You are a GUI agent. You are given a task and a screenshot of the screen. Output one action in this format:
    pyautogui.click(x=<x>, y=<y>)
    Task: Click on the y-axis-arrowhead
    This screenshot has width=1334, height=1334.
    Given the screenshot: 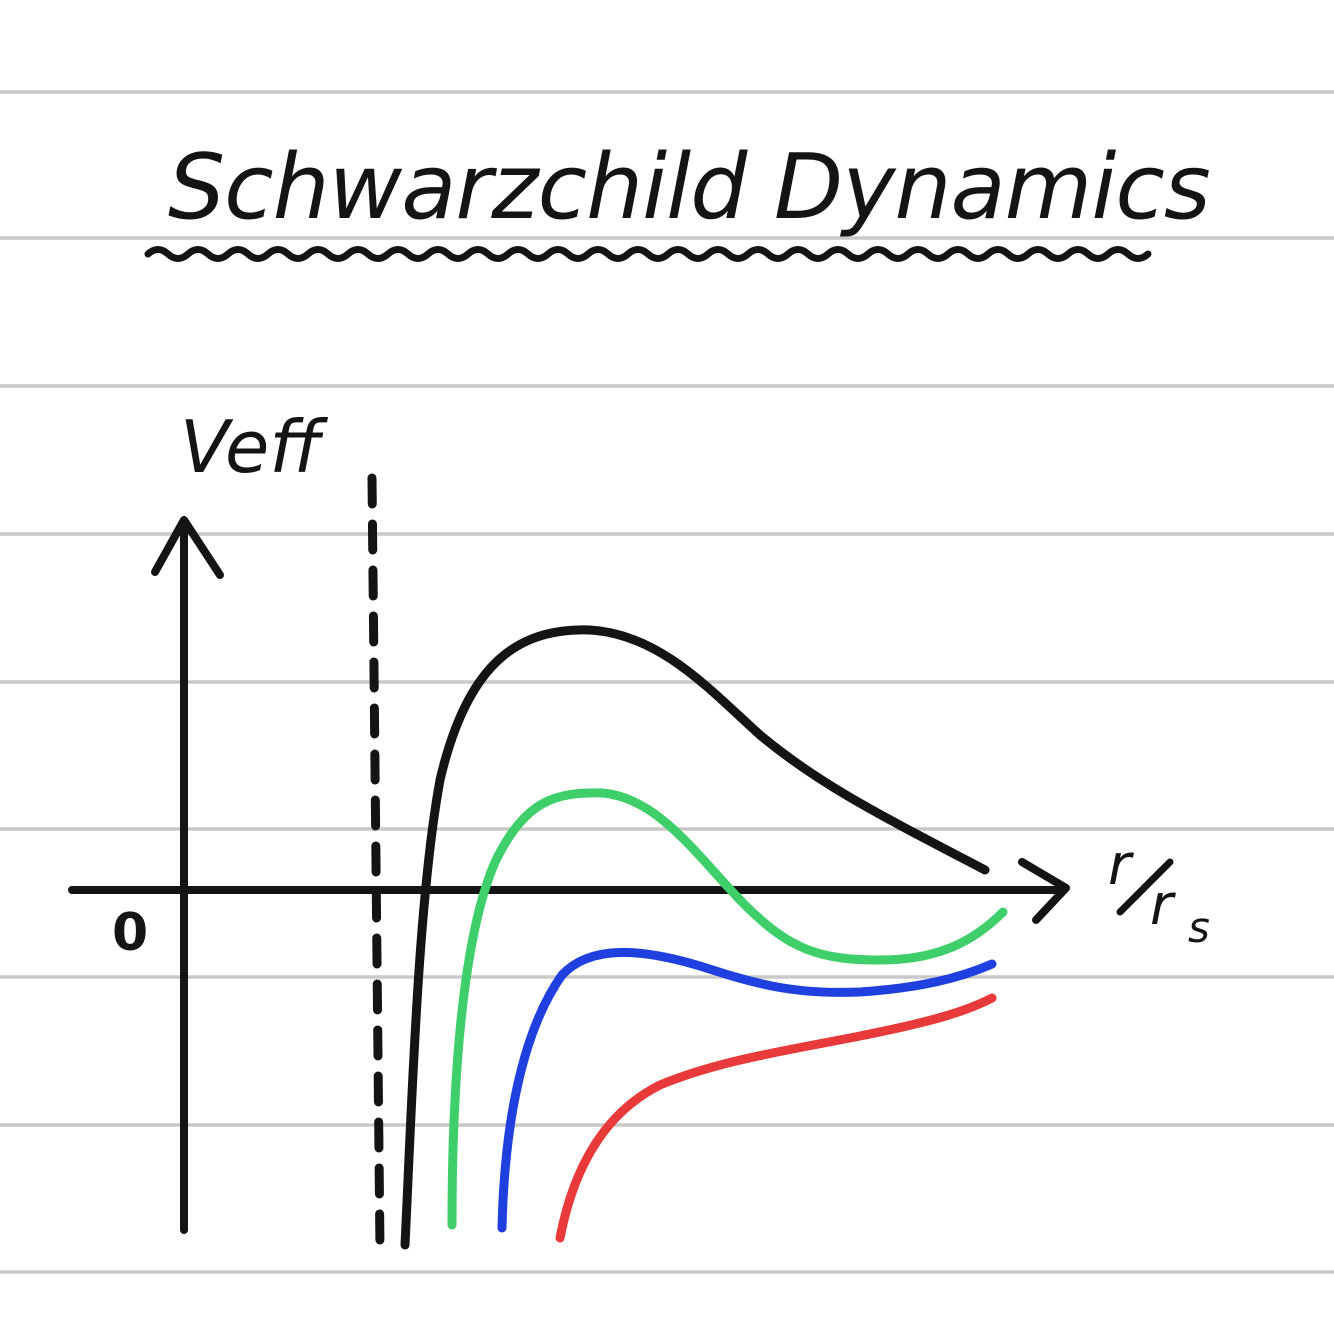 What is the action you would take?
    pyautogui.click(x=187, y=547)
    